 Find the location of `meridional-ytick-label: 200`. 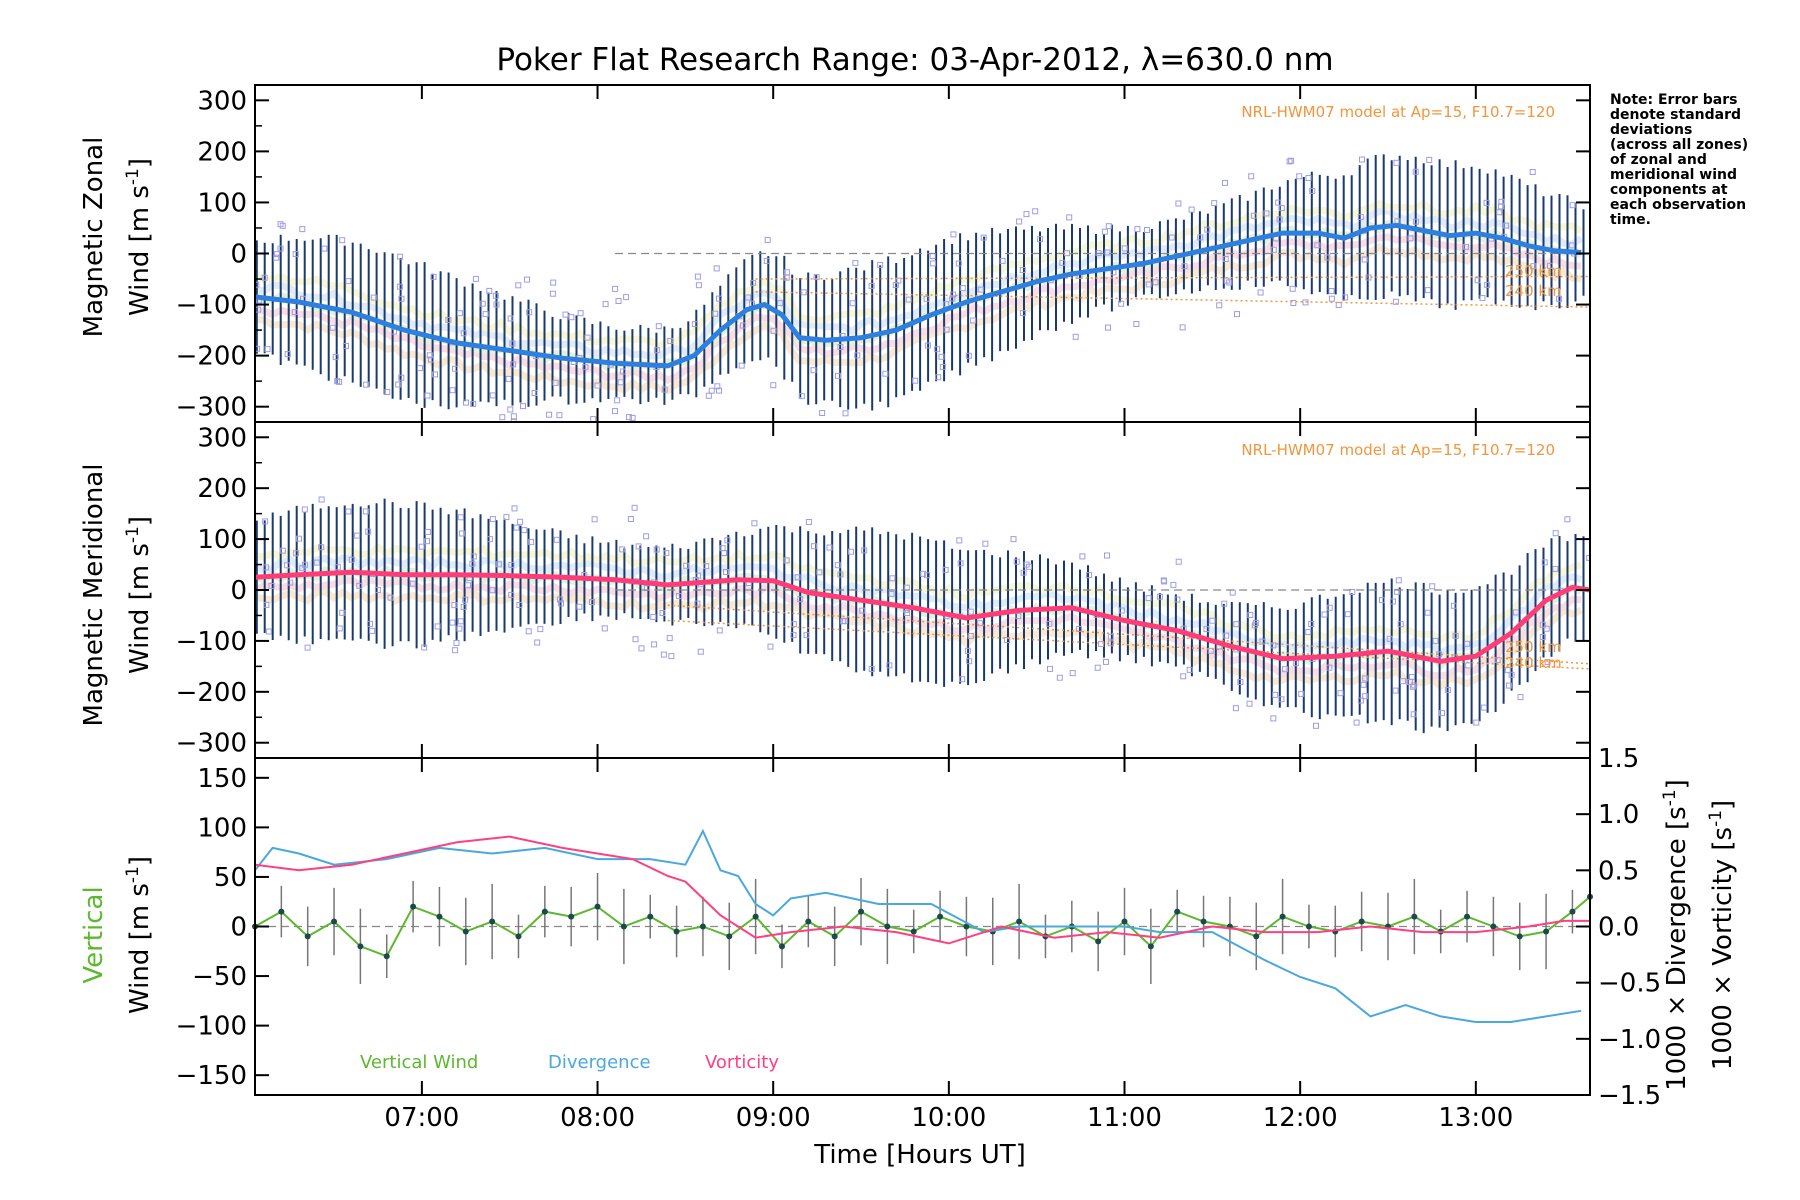

meridional-ytick-label: 200 is located at coordinates (222, 489).